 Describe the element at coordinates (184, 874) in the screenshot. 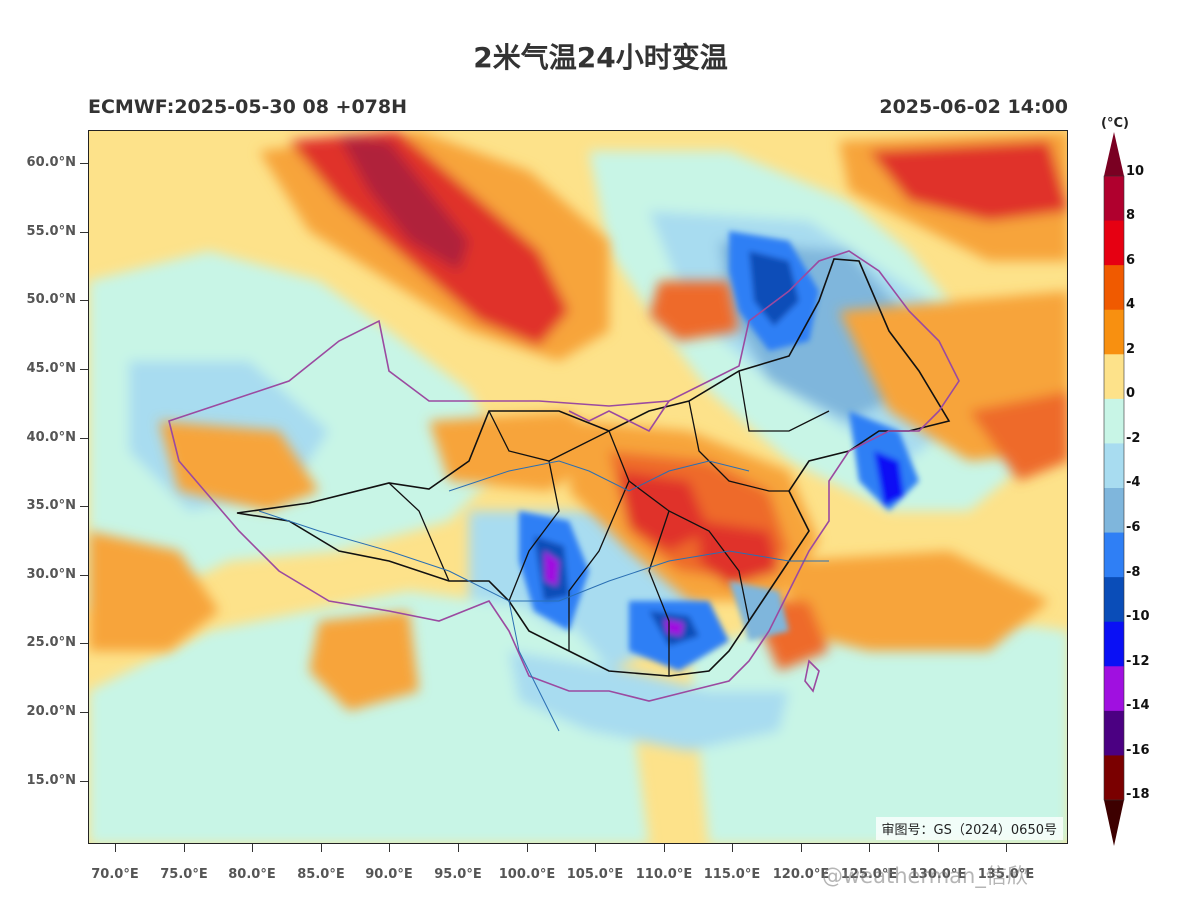

I see `lon-label: 75.0°E` at that location.